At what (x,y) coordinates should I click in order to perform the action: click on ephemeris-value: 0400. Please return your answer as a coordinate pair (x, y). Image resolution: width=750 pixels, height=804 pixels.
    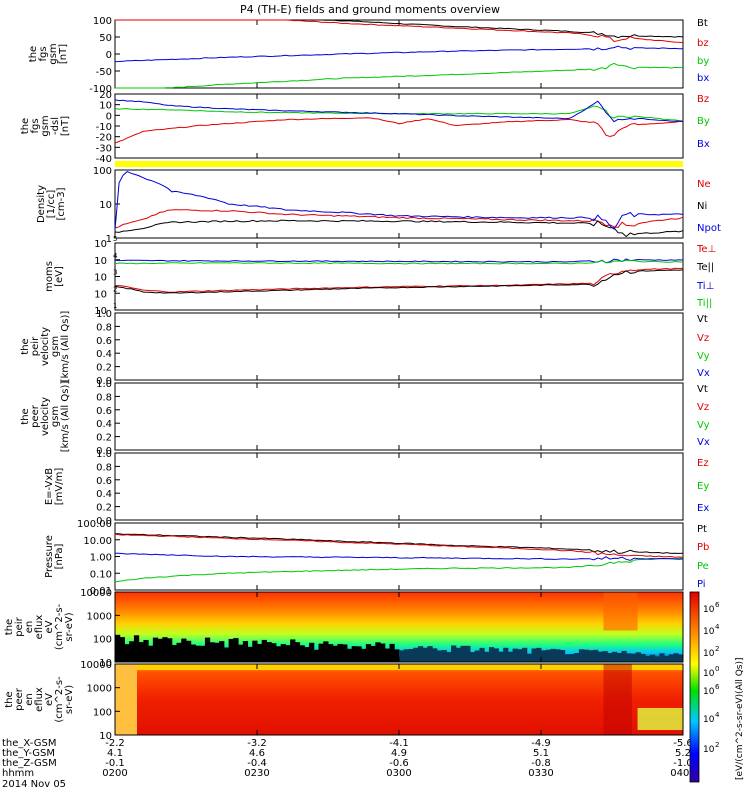
    Looking at the image, I should click on (682, 773).